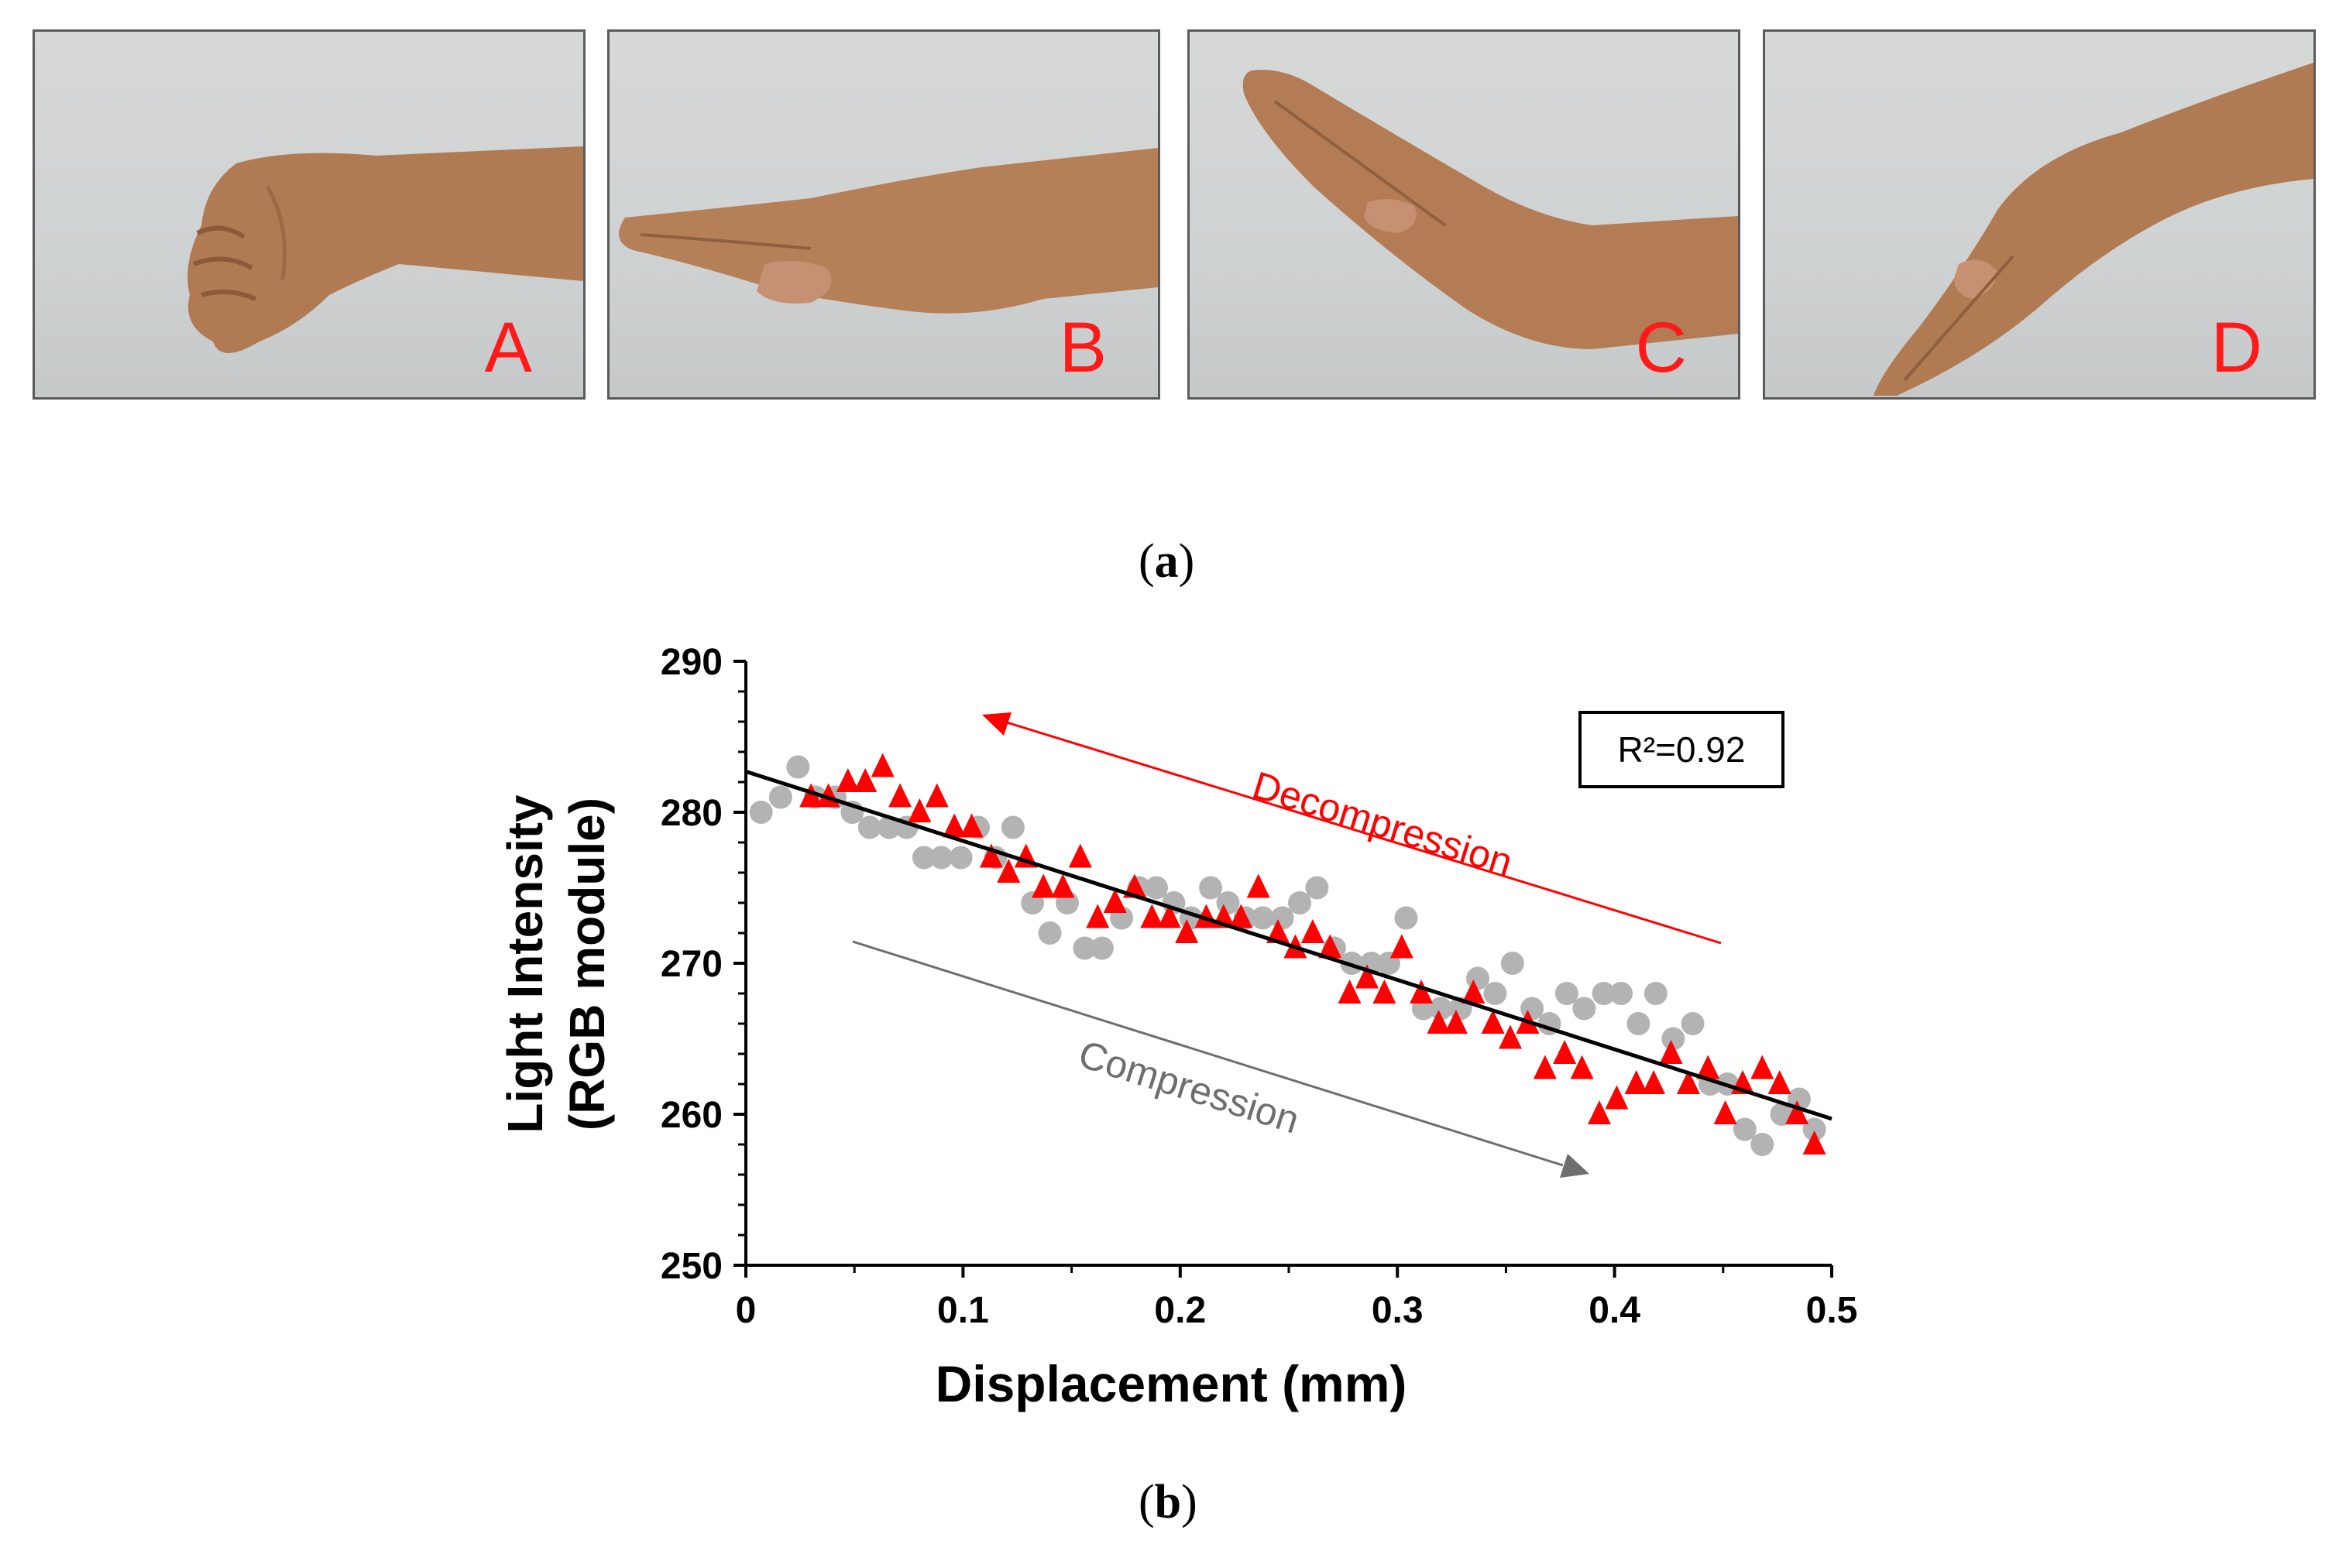  Describe the element at coordinates (2093, 229) in the screenshot. I see `hand-flexion-illustration` at that location.